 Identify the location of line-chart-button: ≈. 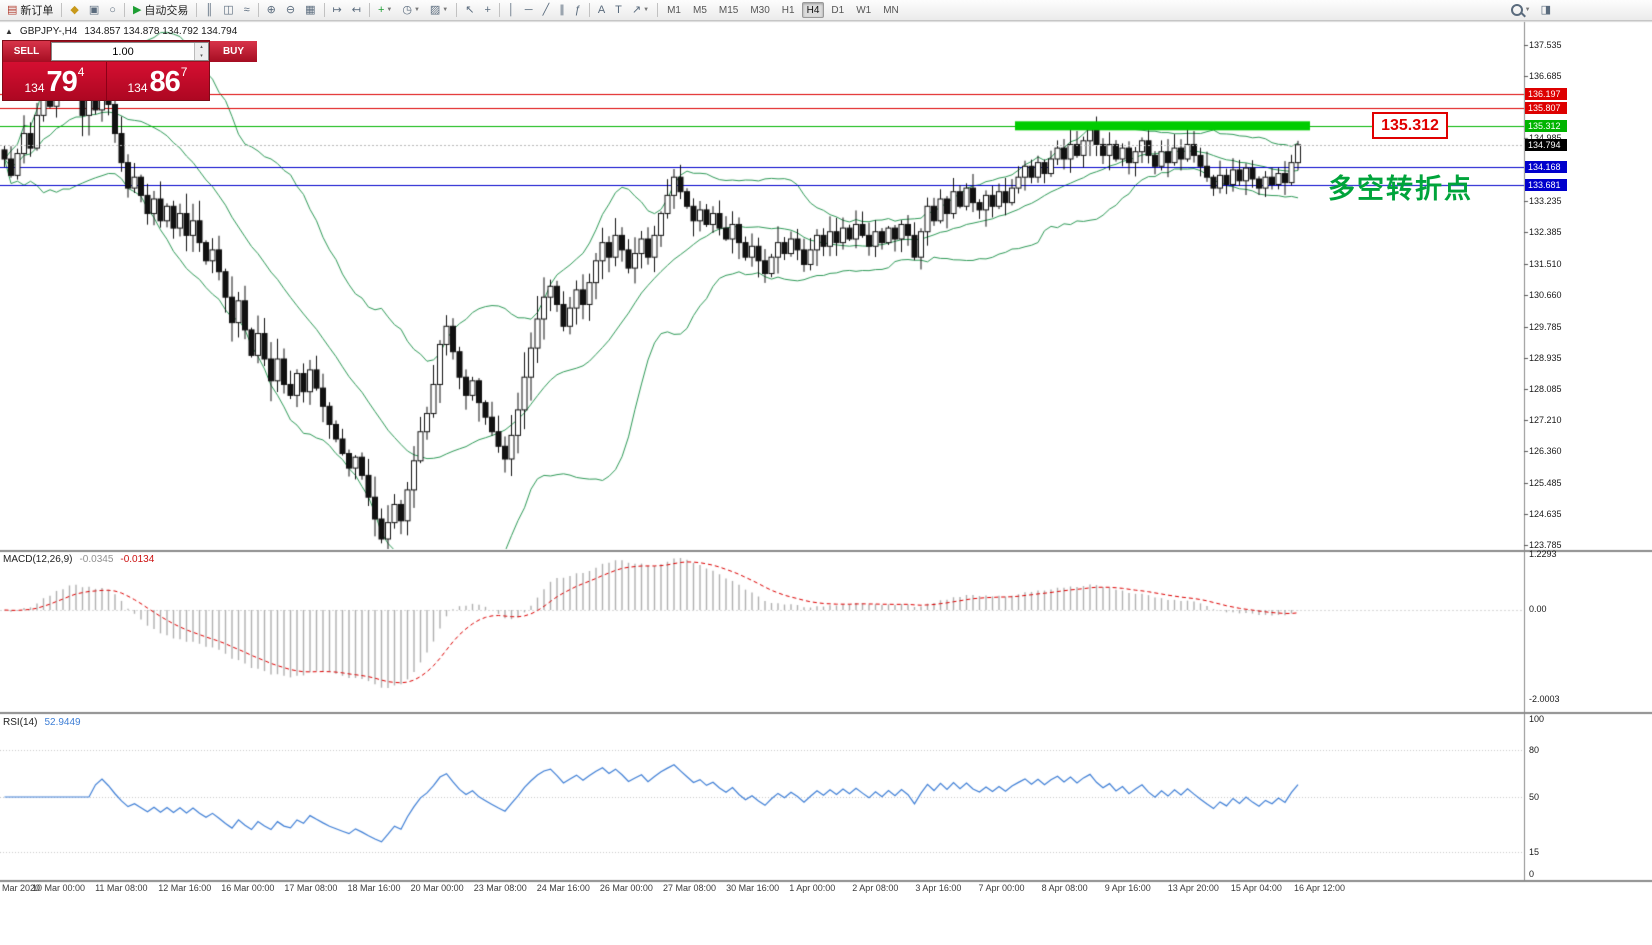
(247, 10).